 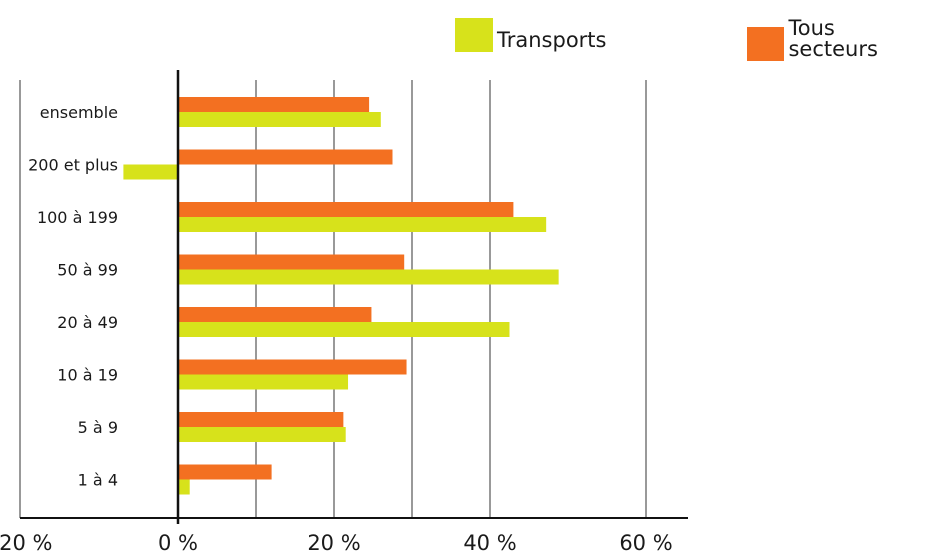 I want to click on category-label: 1 à 4, so click(x=98, y=480).